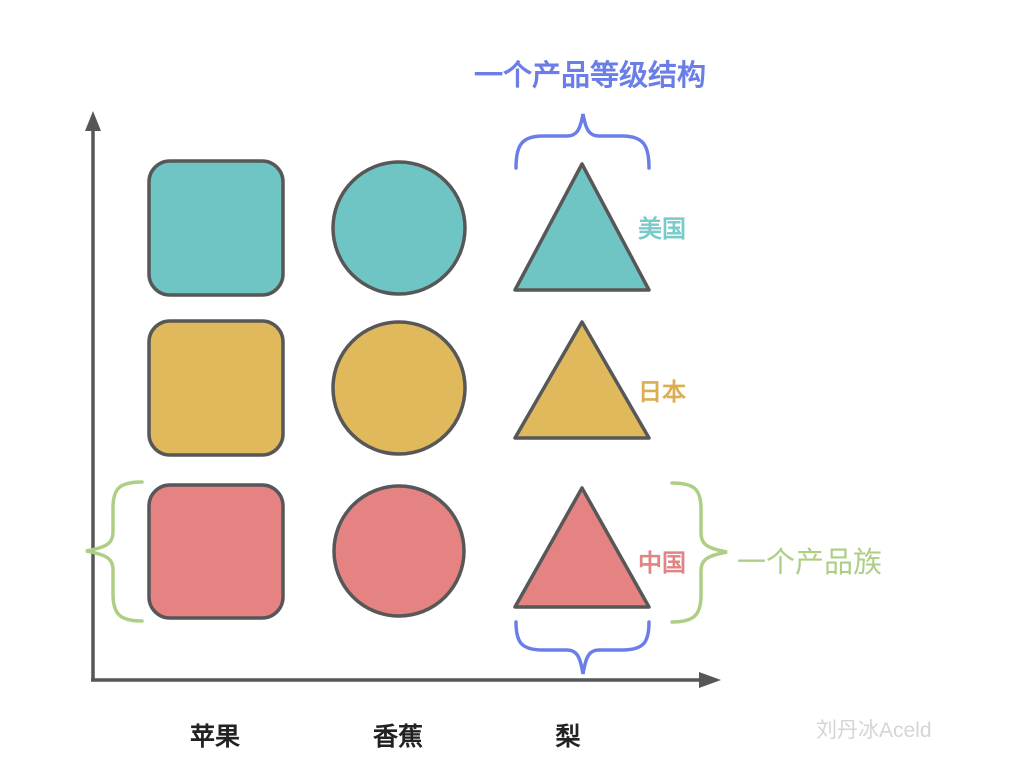  I want to click on column-label-pear: 梨, so click(567, 737).